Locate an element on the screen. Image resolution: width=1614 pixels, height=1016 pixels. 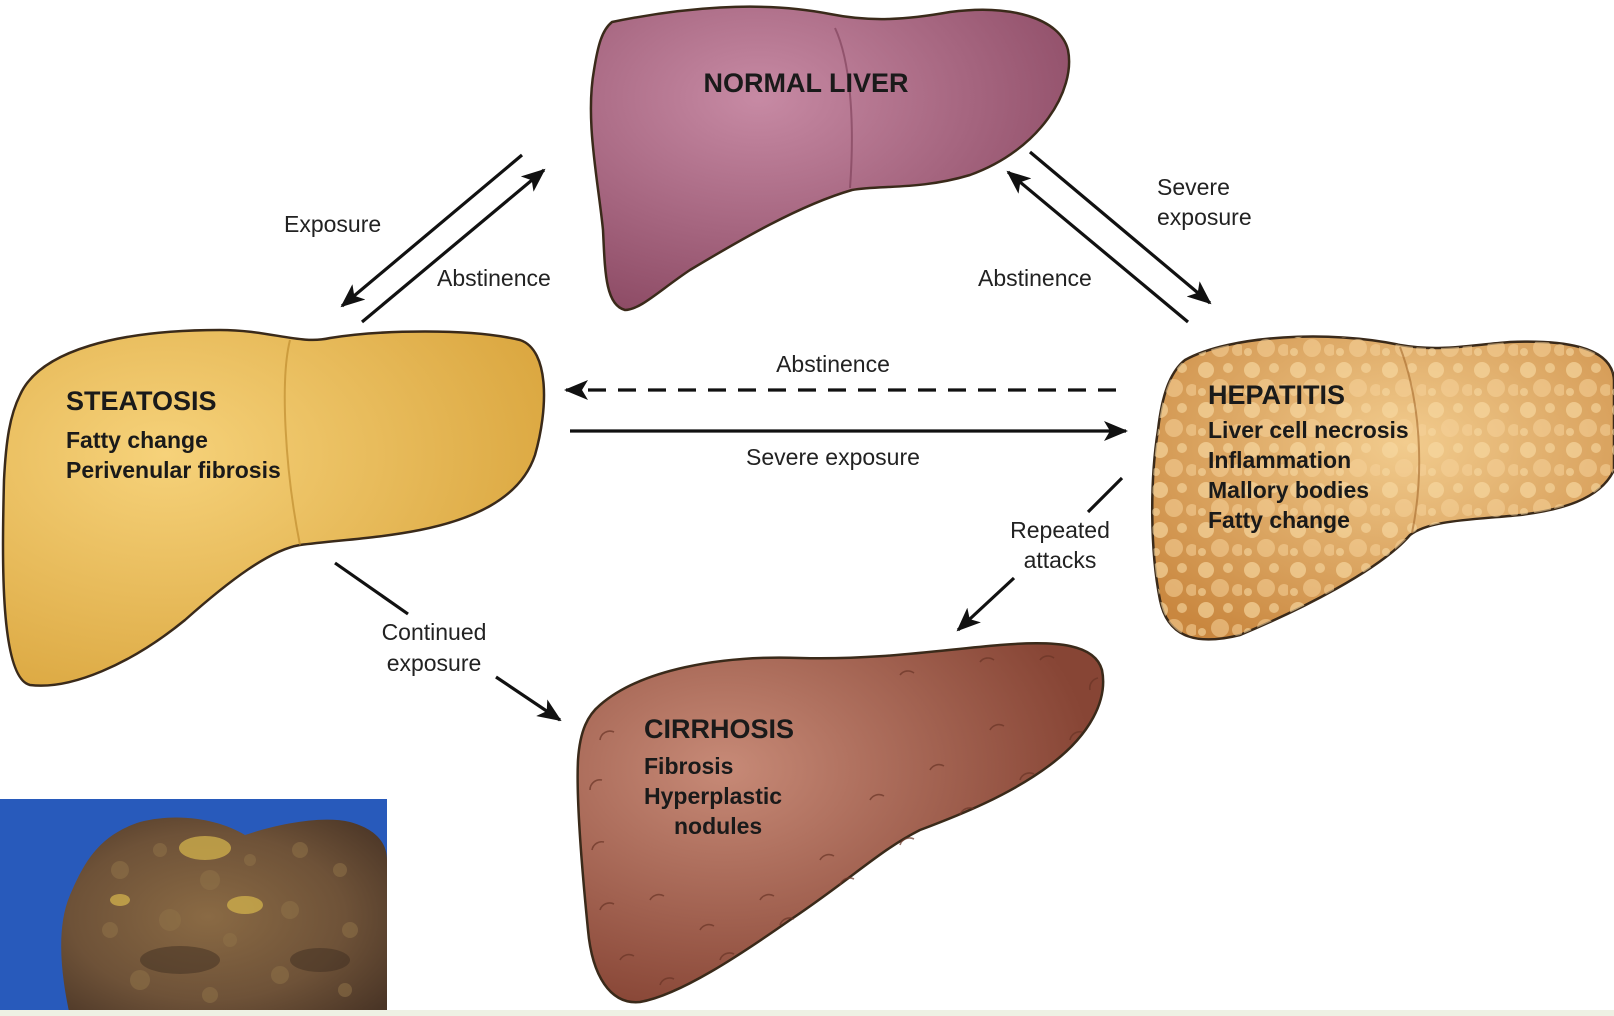
arrow-normal-to-hepatitis is located at coordinates (1120, 227).